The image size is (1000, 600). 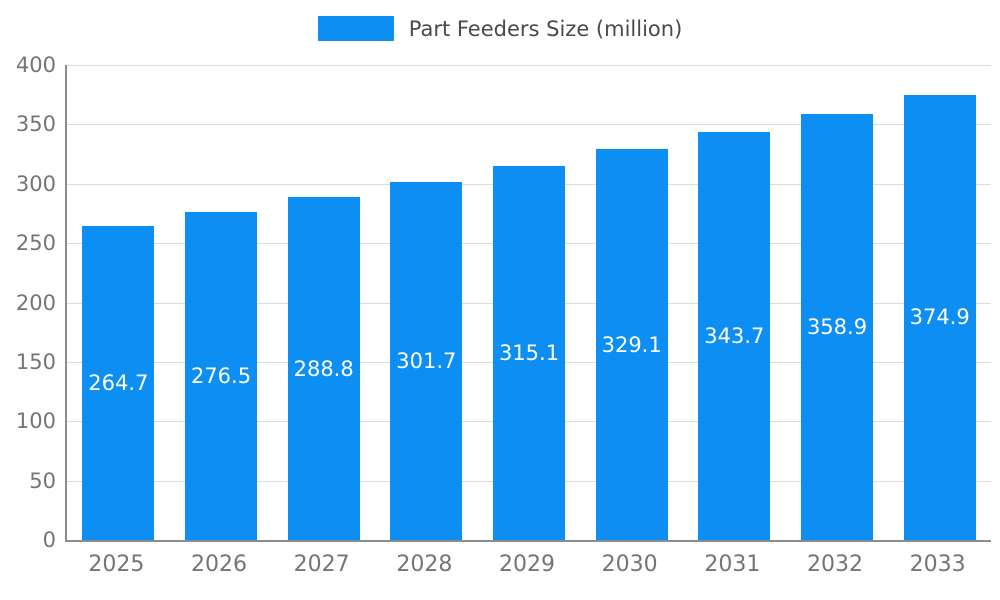 I want to click on bar: 343.7, so click(x=734, y=335).